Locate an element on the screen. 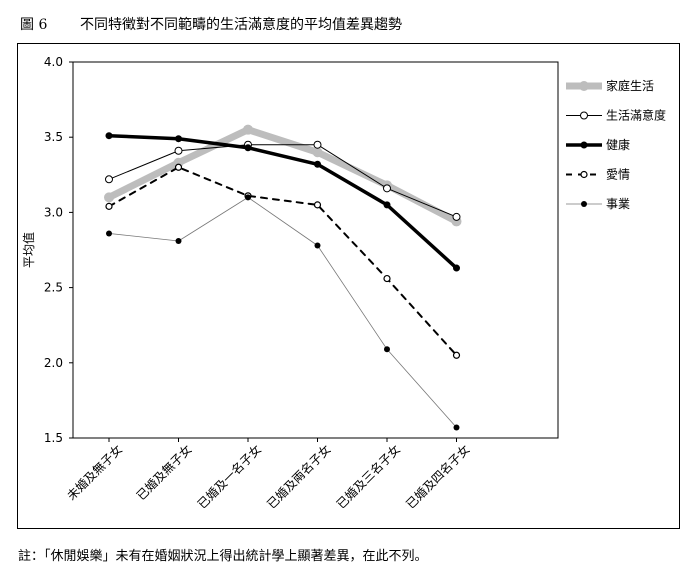 The width and height of the screenshot is (700, 574). y-tick-label: 4.0 is located at coordinates (53, 62).